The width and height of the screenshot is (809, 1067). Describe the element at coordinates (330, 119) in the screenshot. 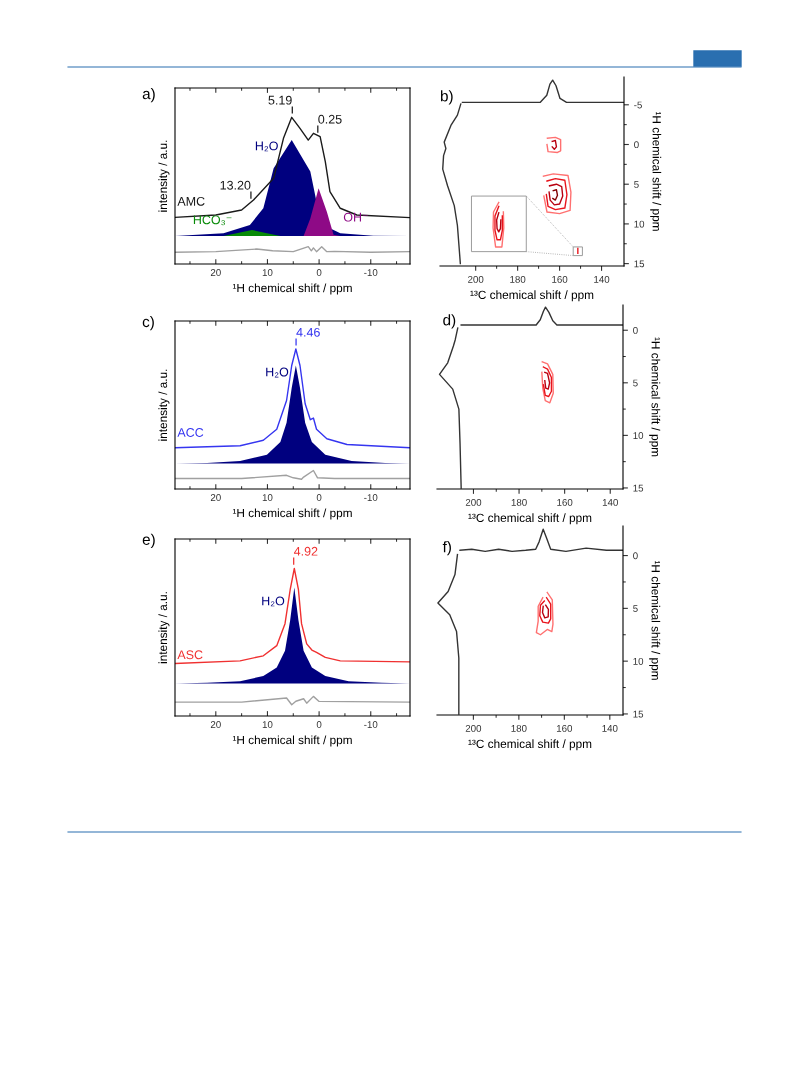

I see `annotation: 0.25` at that location.